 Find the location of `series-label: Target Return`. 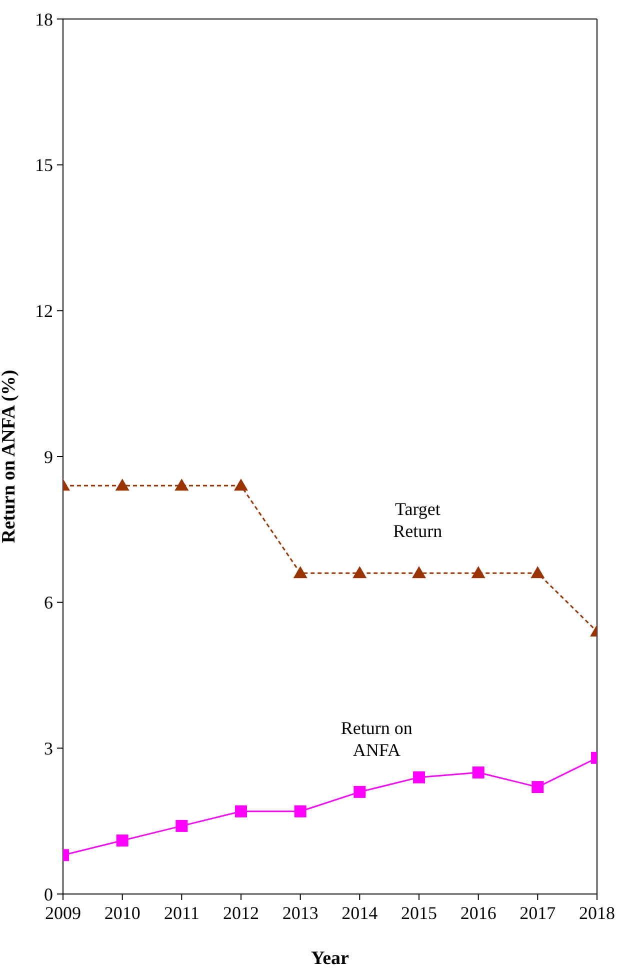

series-label: Target Return is located at coordinates (417, 520).